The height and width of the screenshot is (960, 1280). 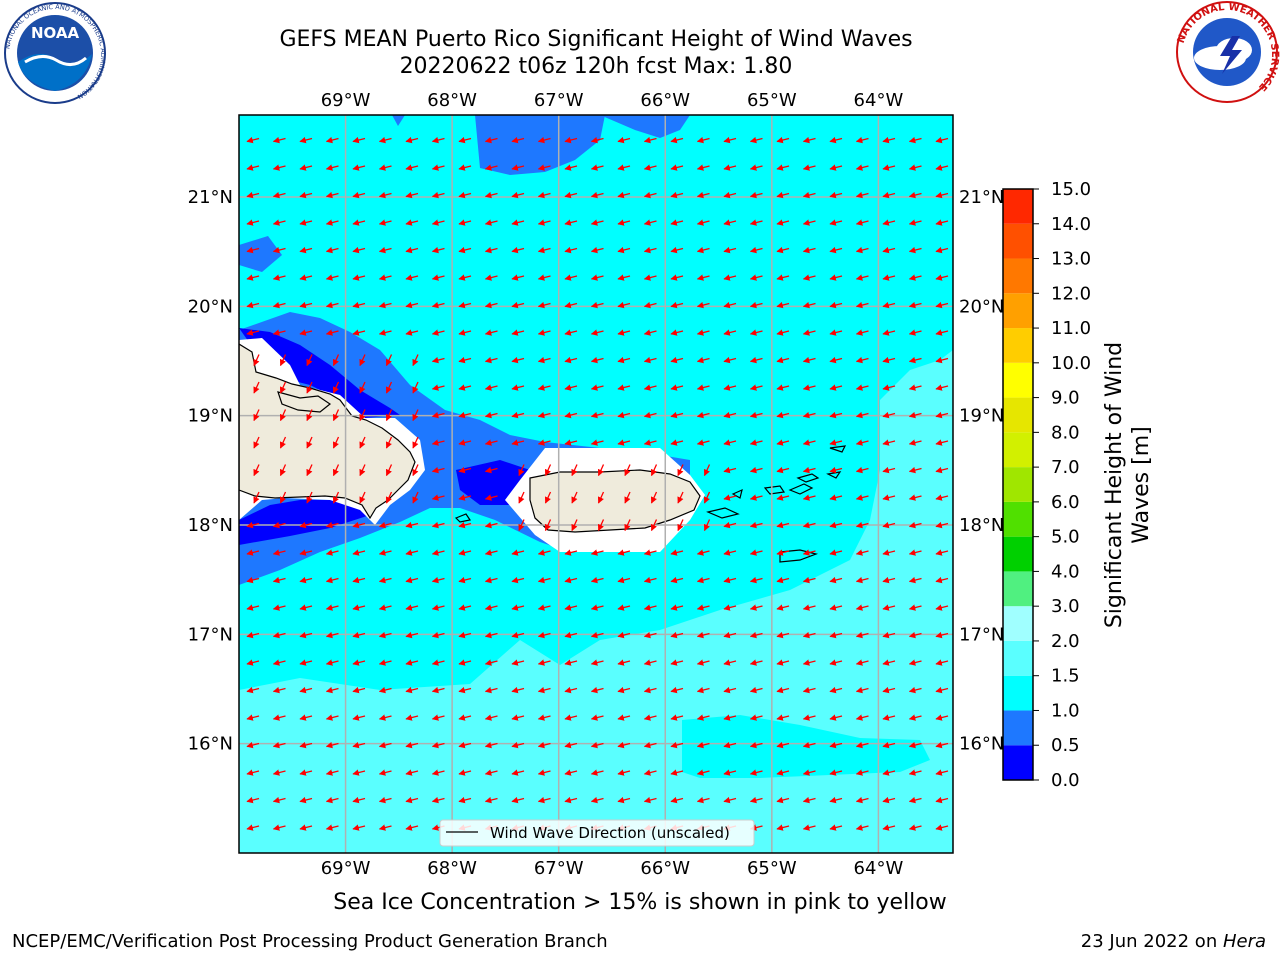 I want to click on colorbar, so click(x=1018, y=484).